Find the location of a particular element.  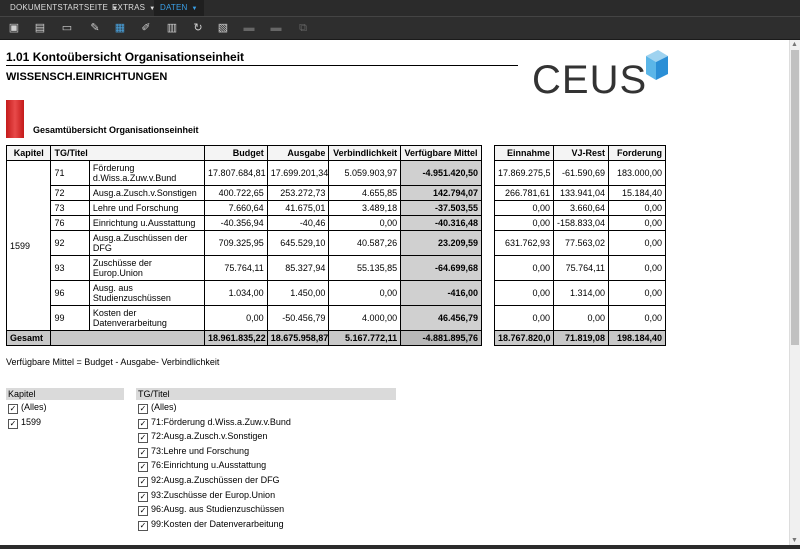

present-icon: ▭ is located at coordinates (67, 28).